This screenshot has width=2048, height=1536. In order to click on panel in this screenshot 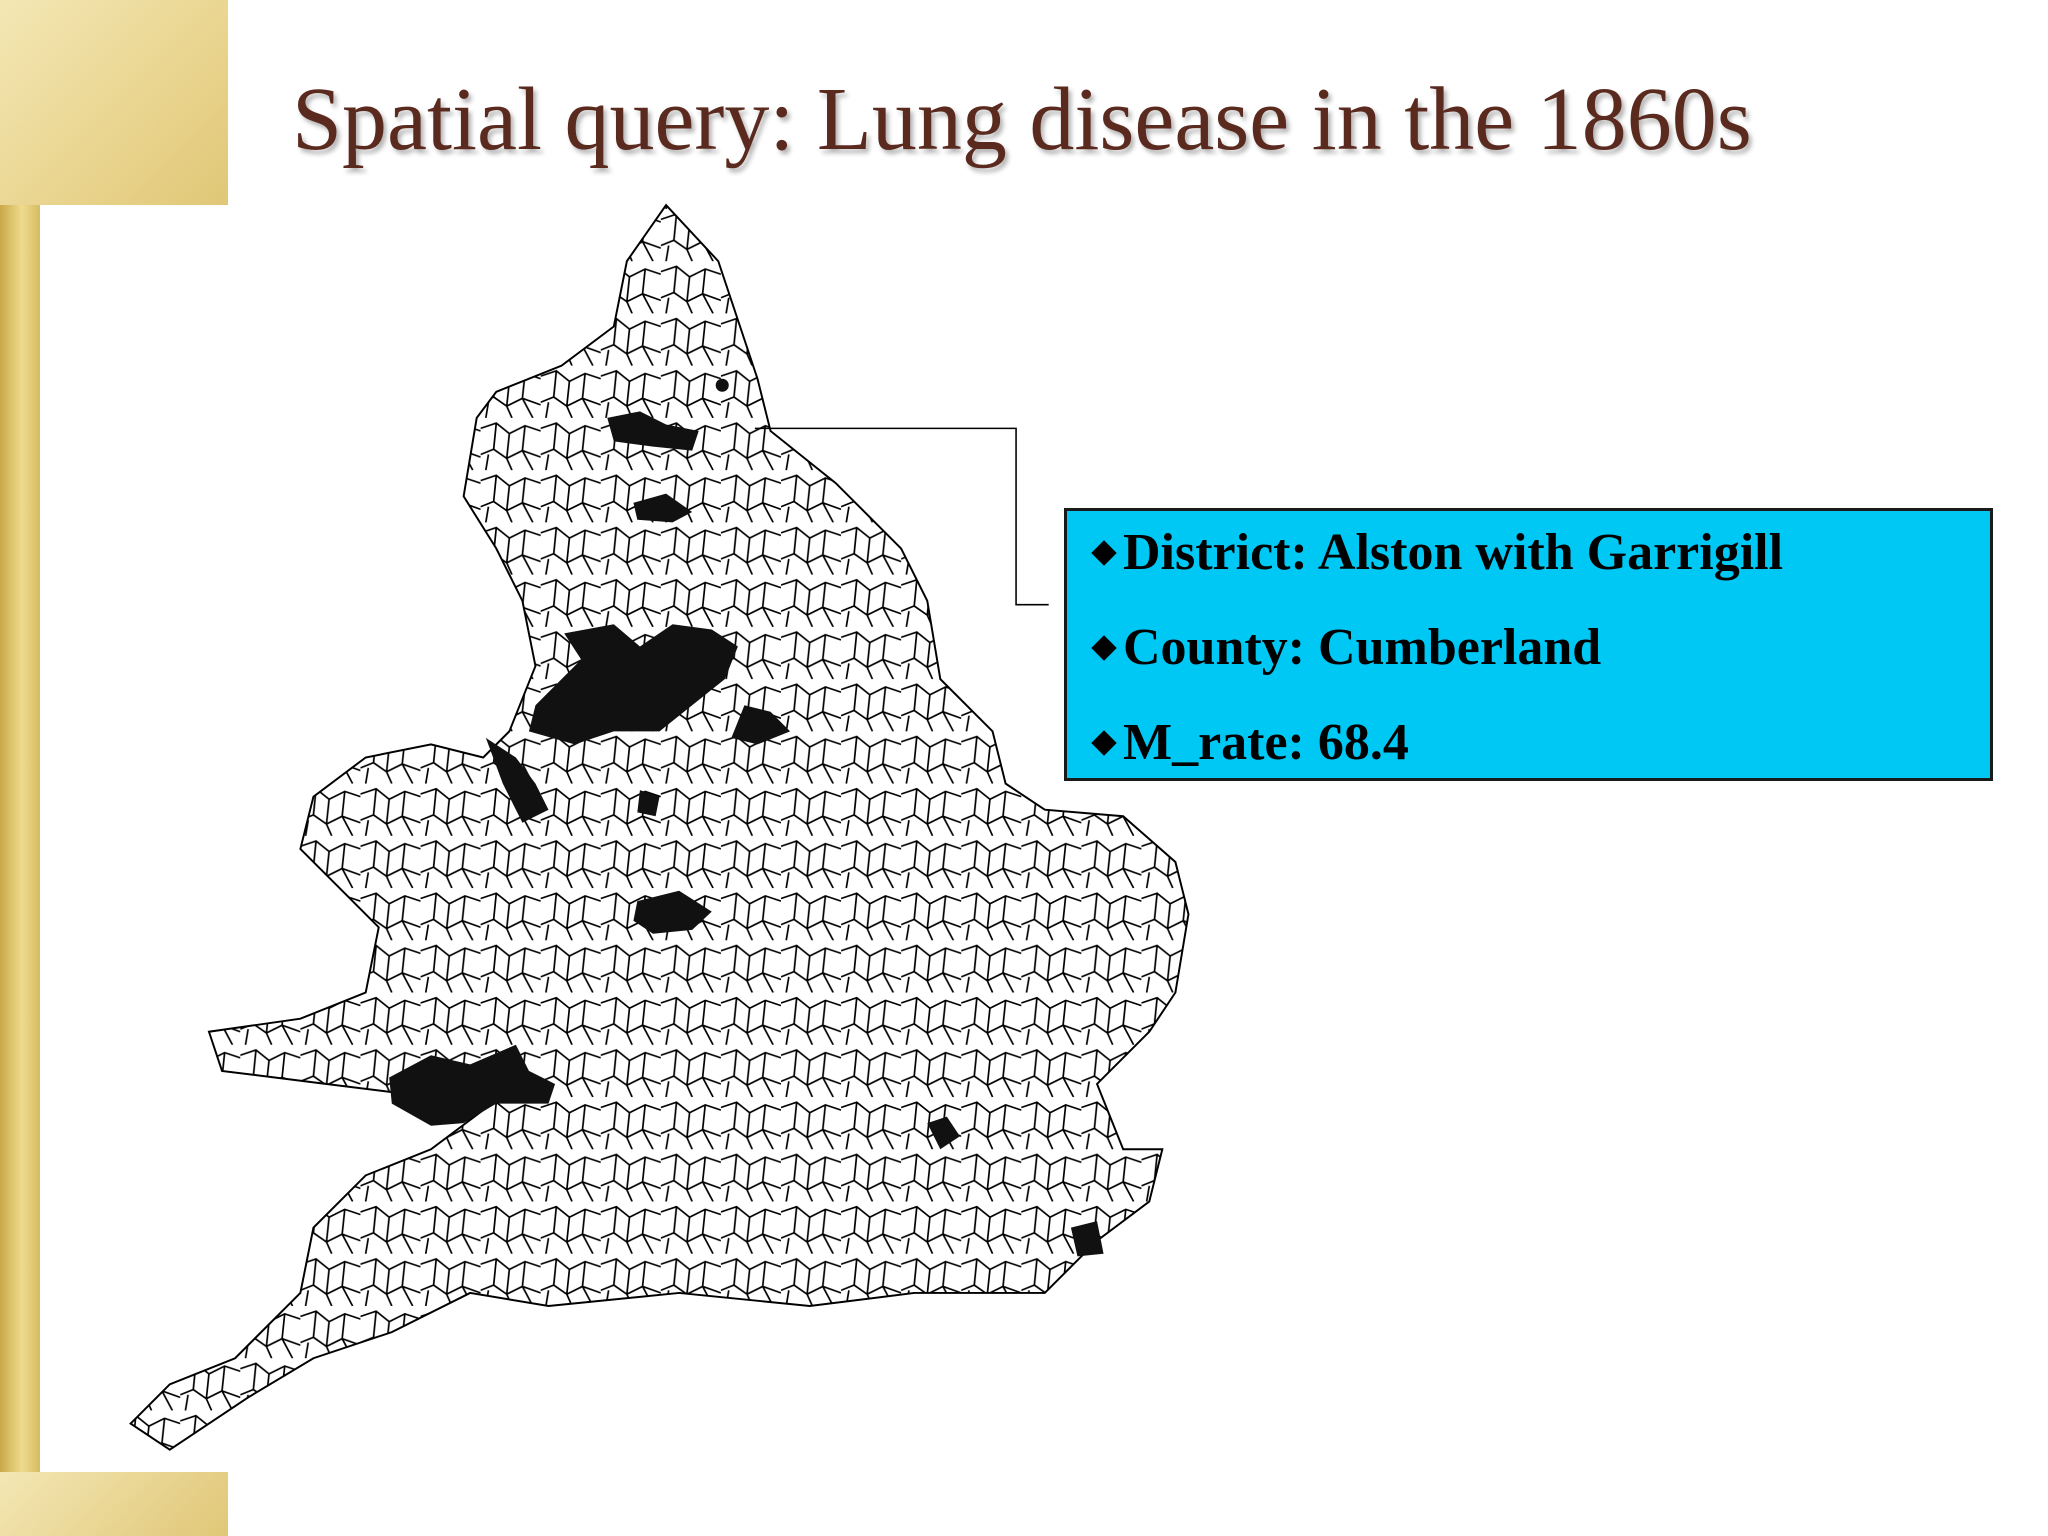, I will do `click(134, 838)`.